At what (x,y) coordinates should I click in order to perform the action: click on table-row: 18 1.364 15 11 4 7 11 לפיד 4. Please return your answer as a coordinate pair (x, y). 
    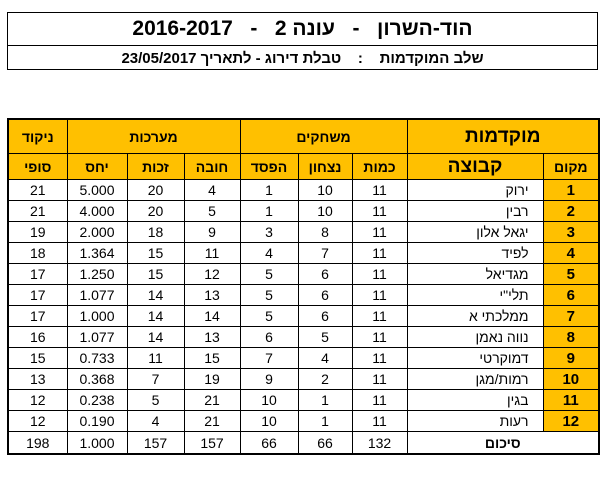
    Looking at the image, I should click on (304, 253).